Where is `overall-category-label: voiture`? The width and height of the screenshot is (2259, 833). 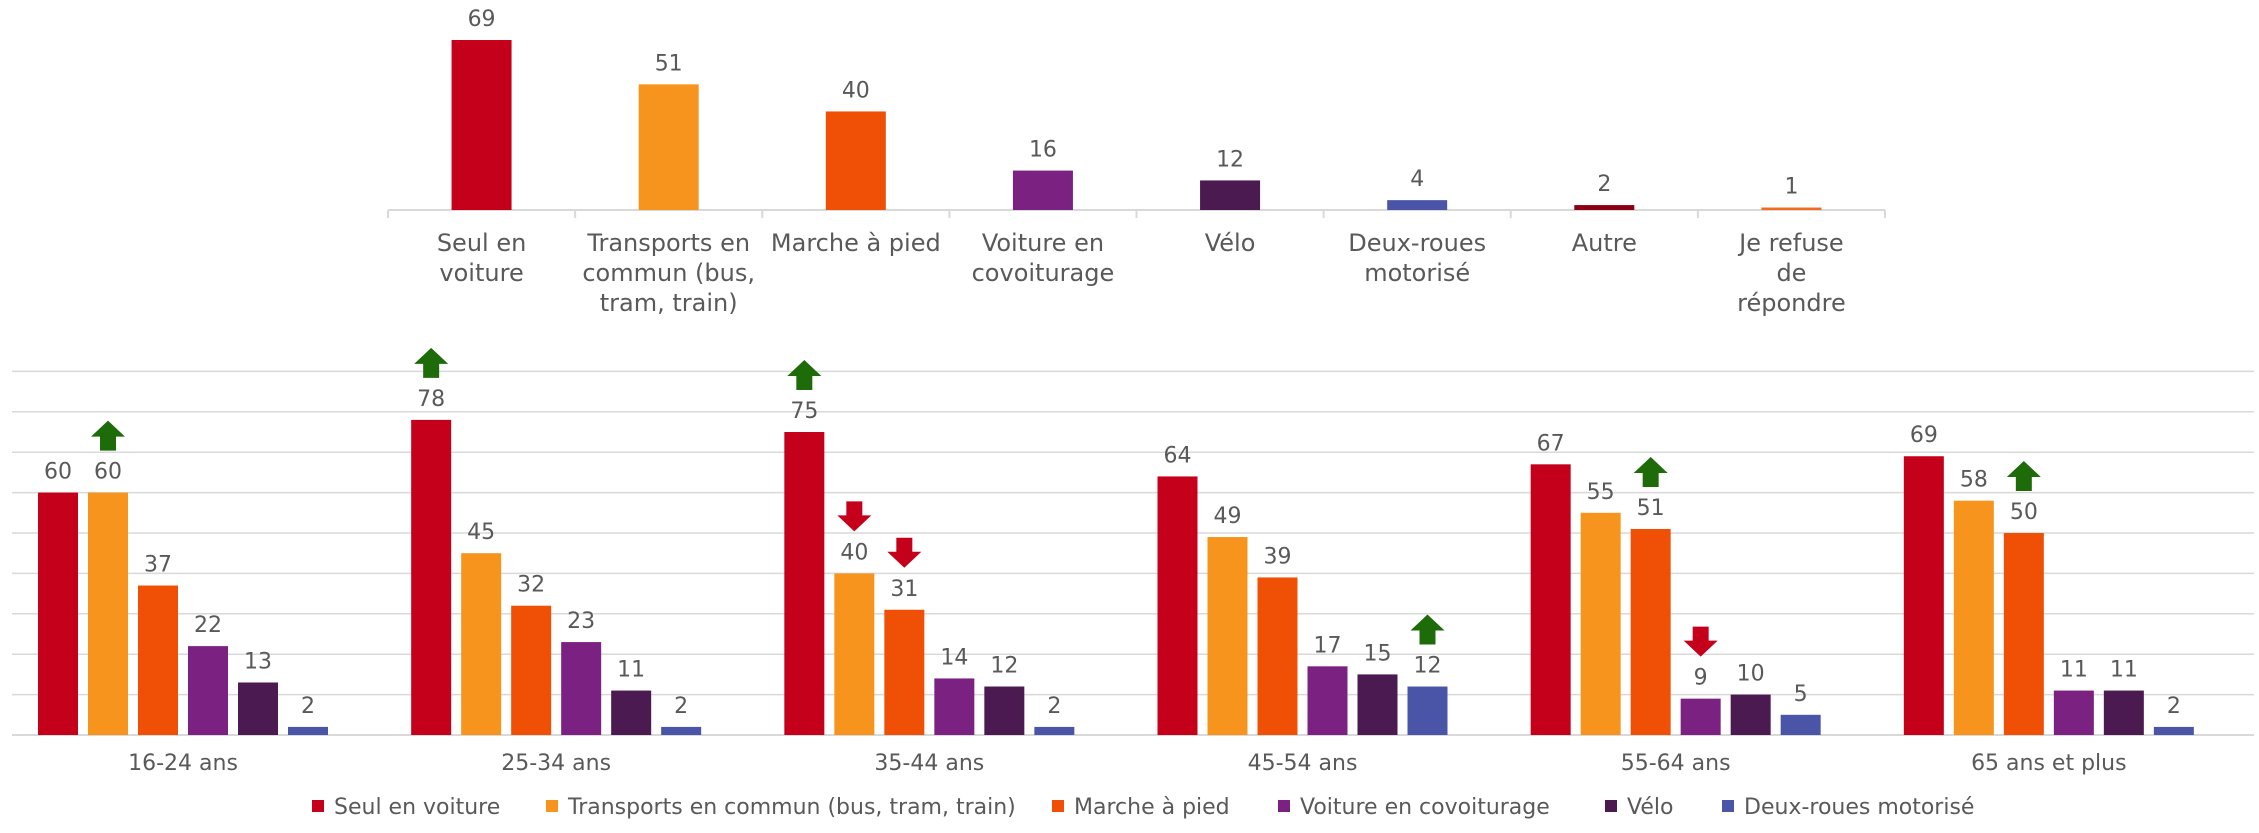
overall-category-label: voiture is located at coordinates (481, 273).